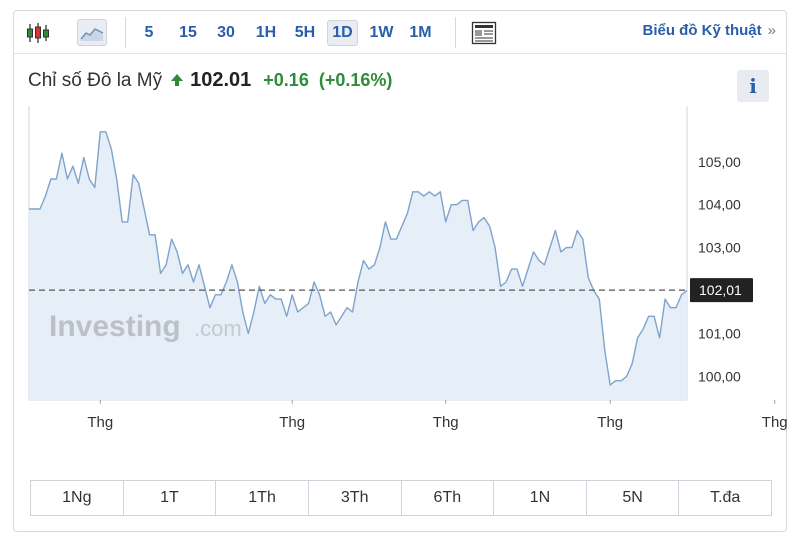 This screenshot has width=800, height=543. I want to click on y-tick-label: 105,00, so click(719, 162).